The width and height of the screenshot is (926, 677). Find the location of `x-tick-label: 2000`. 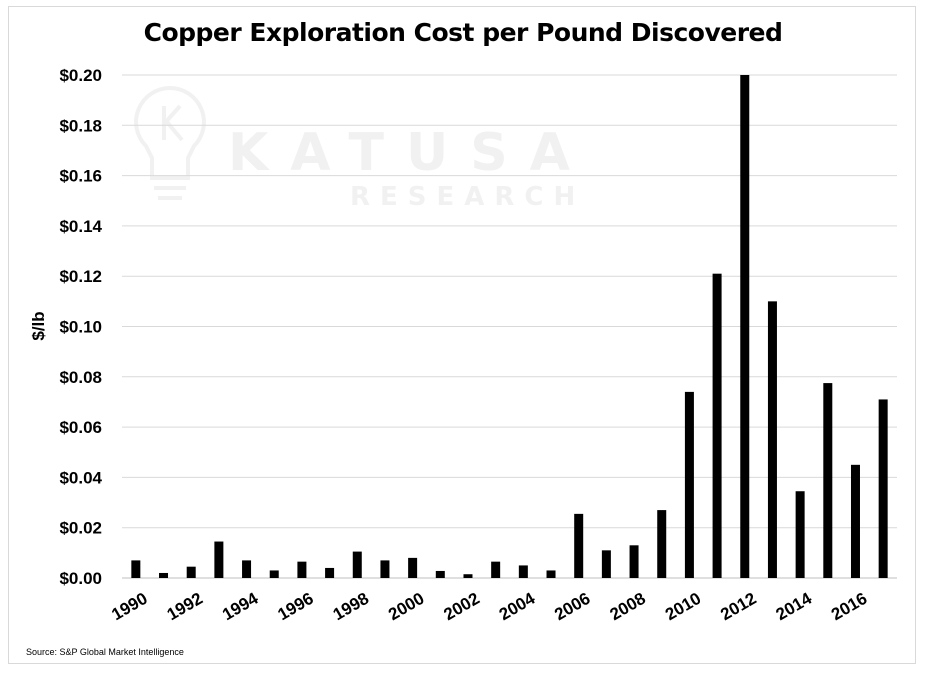

x-tick-label: 2000 is located at coordinates (406, 606).